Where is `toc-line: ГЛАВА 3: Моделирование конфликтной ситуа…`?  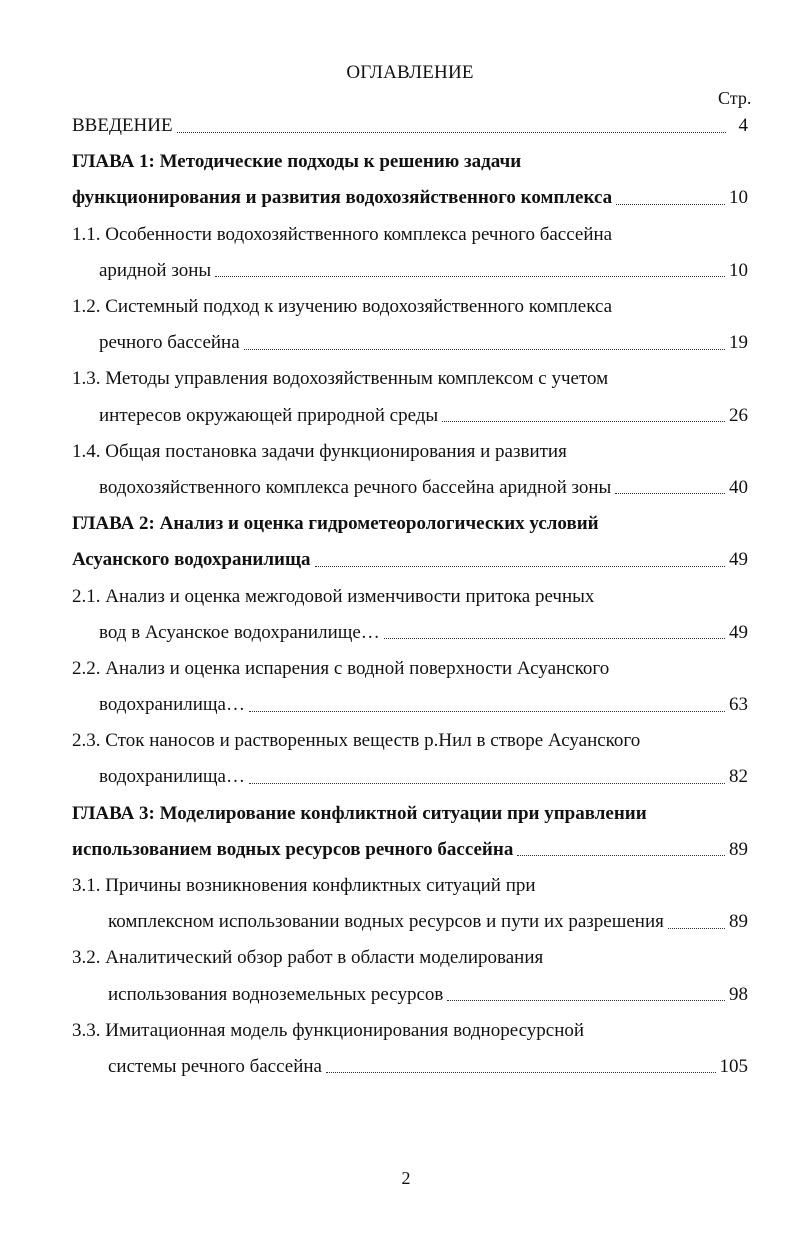
toc-line: ГЛАВА 3: Моделирование конфликтной ситуа… is located at coordinates (410, 814).